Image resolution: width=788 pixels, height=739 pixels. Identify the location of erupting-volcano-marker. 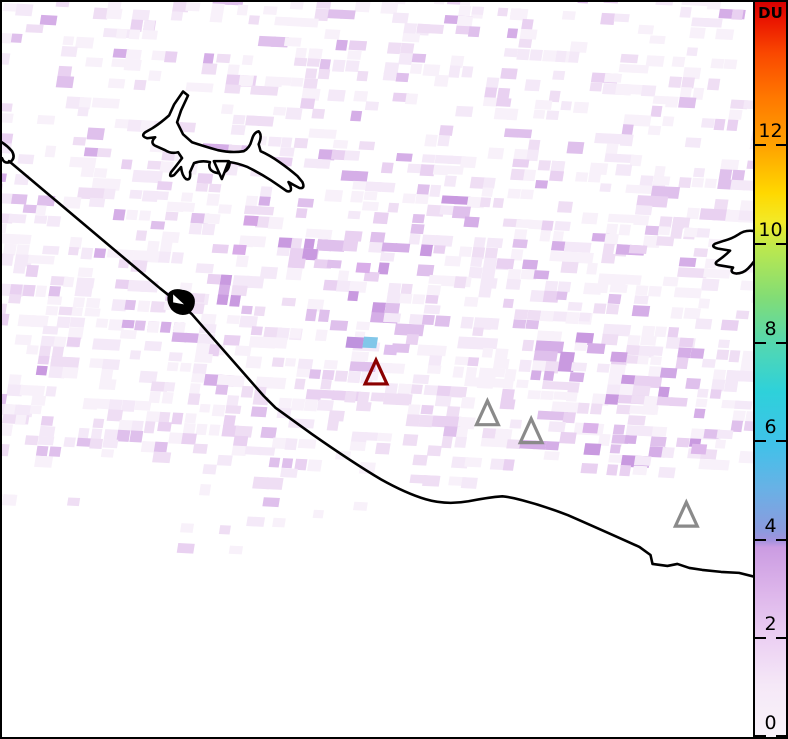
(376, 371).